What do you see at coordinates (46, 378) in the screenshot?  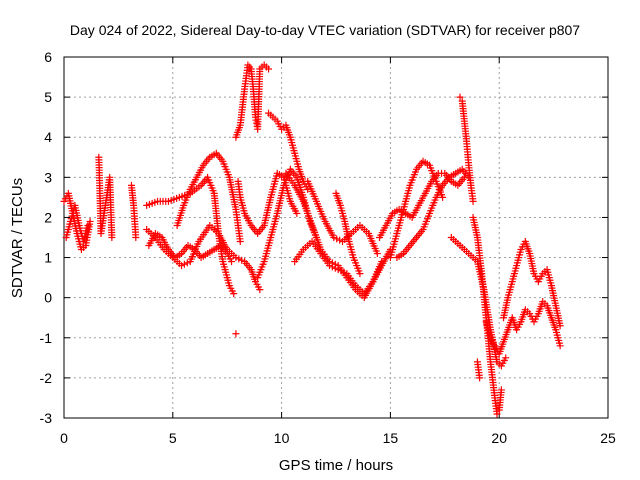 I see `y-tick-label: -2` at bounding box center [46, 378].